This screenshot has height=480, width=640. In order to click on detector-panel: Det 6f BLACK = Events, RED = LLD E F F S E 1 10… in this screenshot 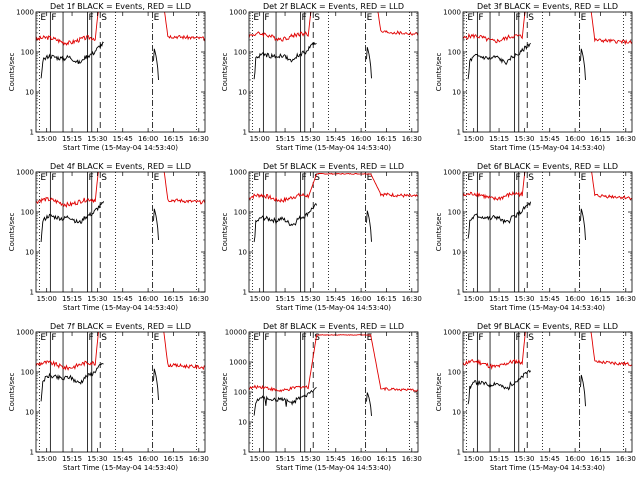, I will do `click(533, 240)`.